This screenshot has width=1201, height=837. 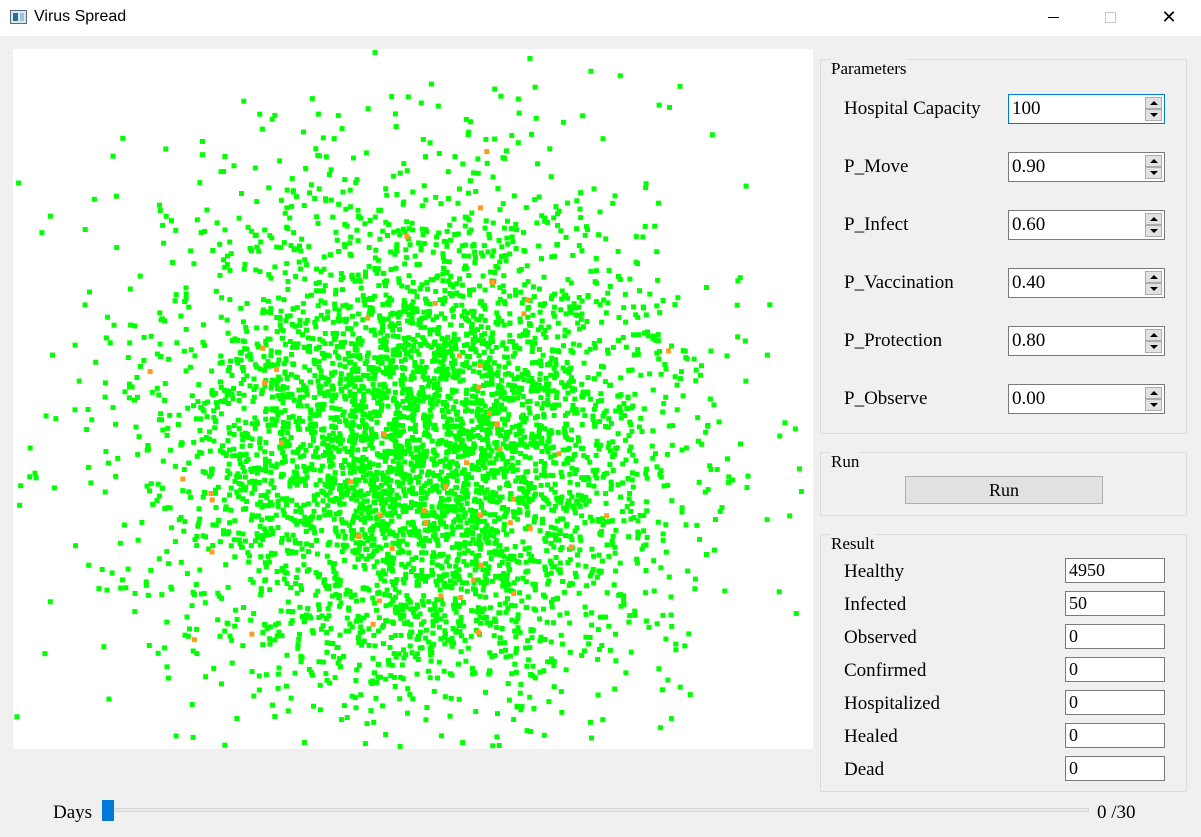 What do you see at coordinates (1086, 283) in the screenshot?
I see `p-vaccination-spinbox: 0.40` at bounding box center [1086, 283].